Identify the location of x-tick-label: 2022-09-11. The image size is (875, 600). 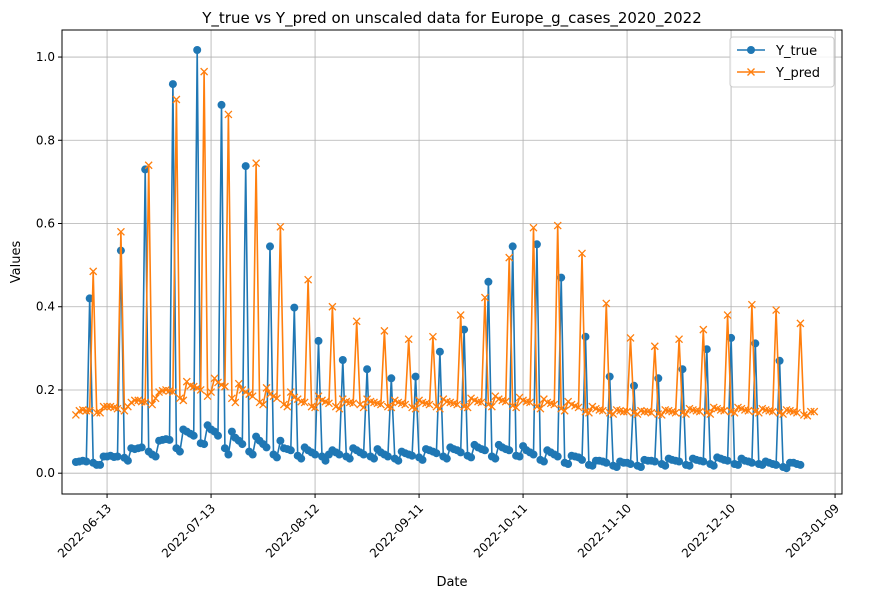
(396, 530).